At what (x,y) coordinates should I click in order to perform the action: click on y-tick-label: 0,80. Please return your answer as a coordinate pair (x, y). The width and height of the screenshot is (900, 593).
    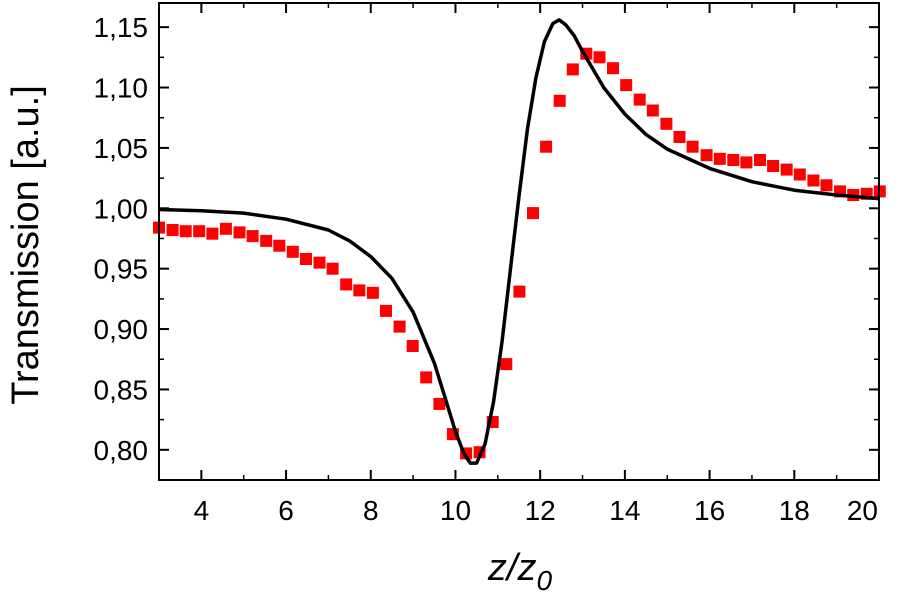
    Looking at the image, I should click on (121, 450).